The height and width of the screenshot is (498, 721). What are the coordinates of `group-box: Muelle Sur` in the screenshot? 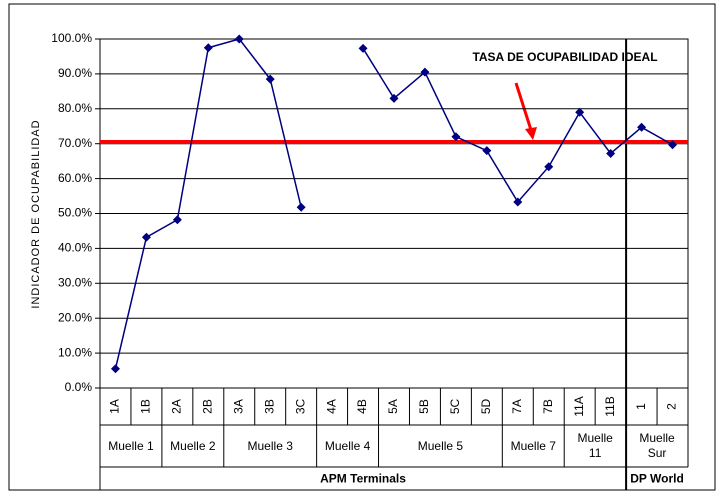 It's located at (657, 445).